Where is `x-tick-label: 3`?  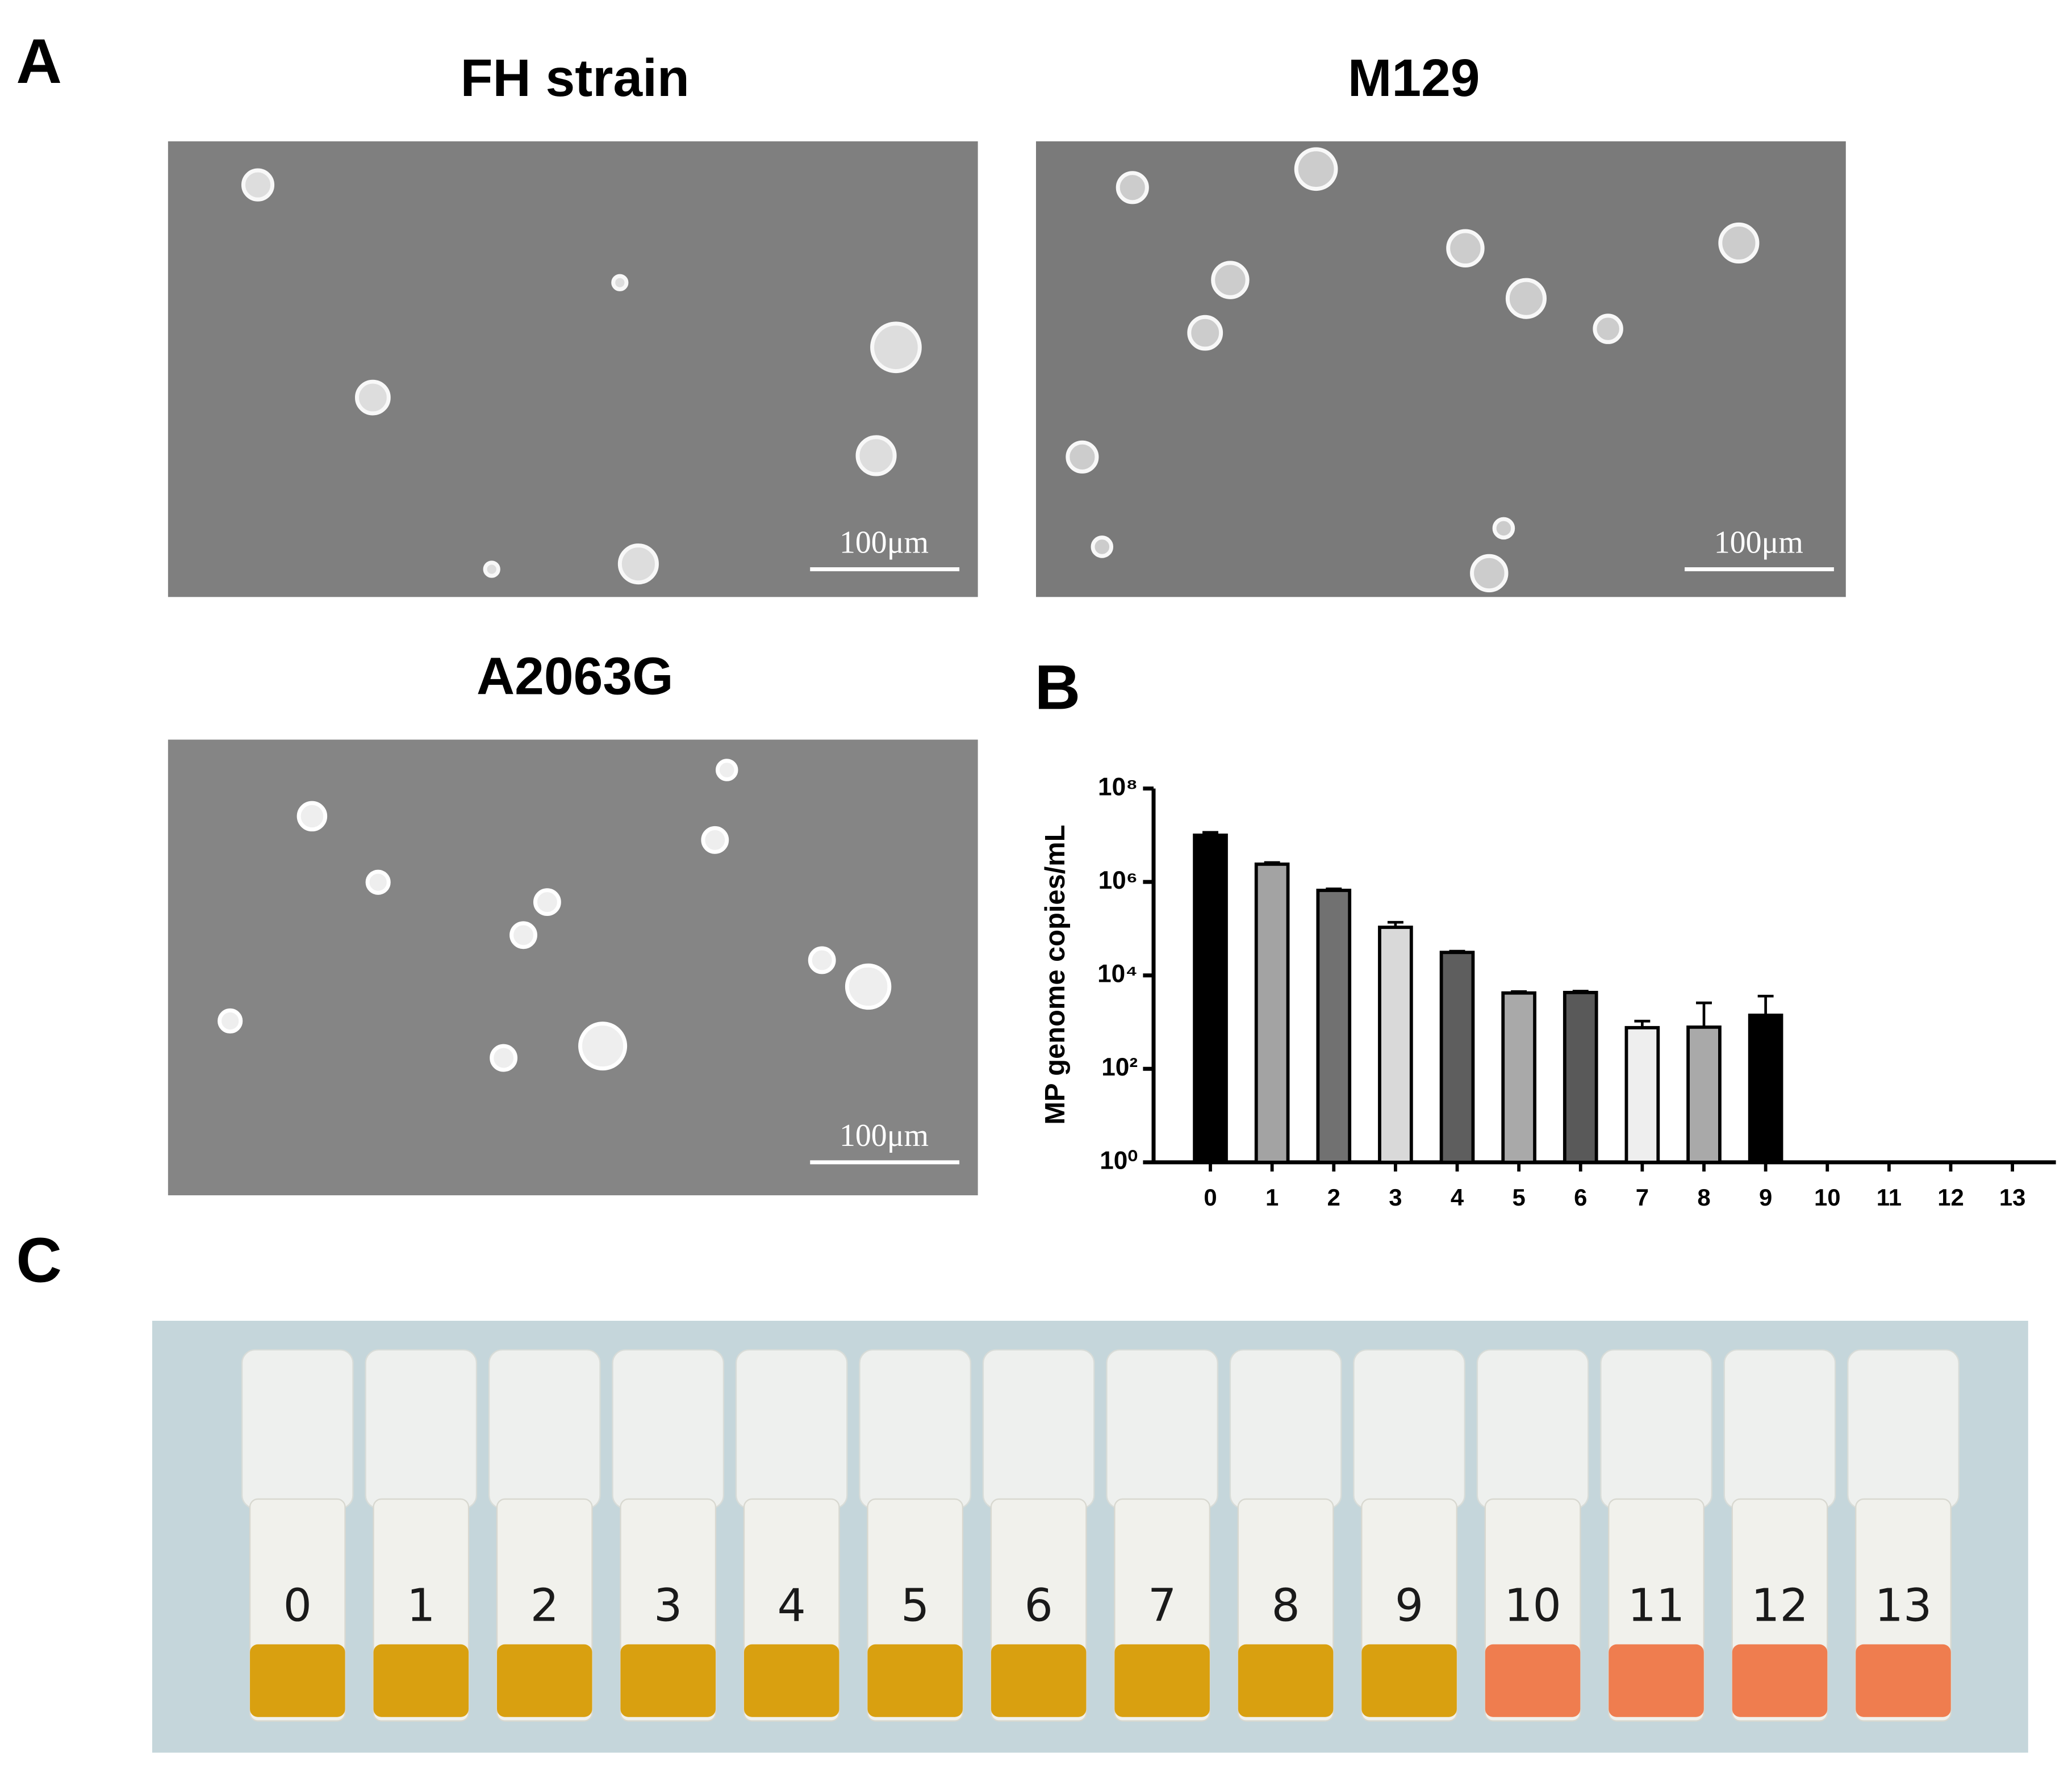
x-tick-label: 3 is located at coordinates (1395, 1197).